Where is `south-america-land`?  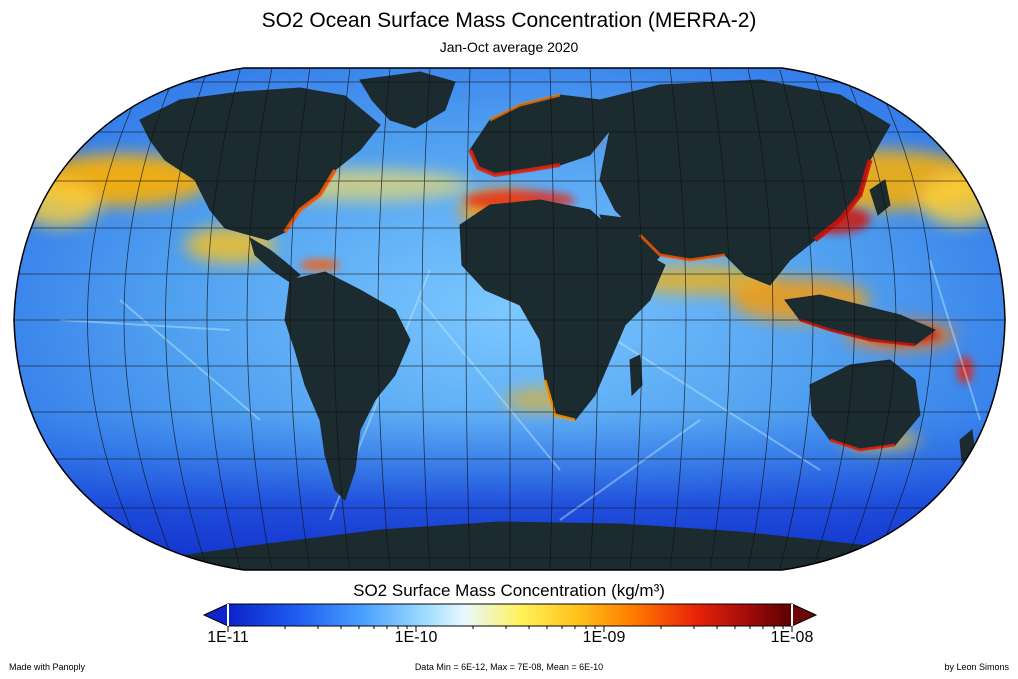
south-america-land is located at coordinates (347, 386).